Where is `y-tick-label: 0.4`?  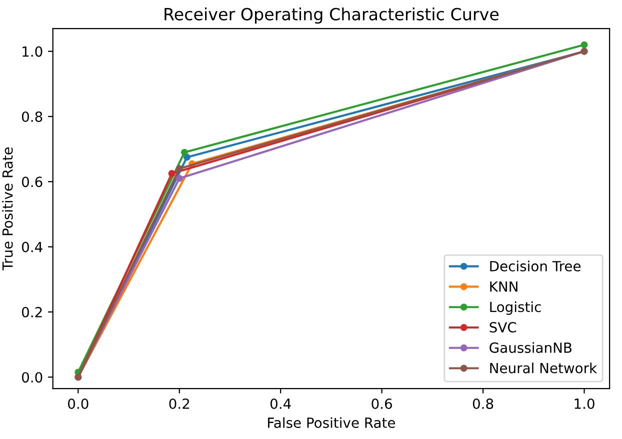 y-tick-label: 0.4 is located at coordinates (32, 247).